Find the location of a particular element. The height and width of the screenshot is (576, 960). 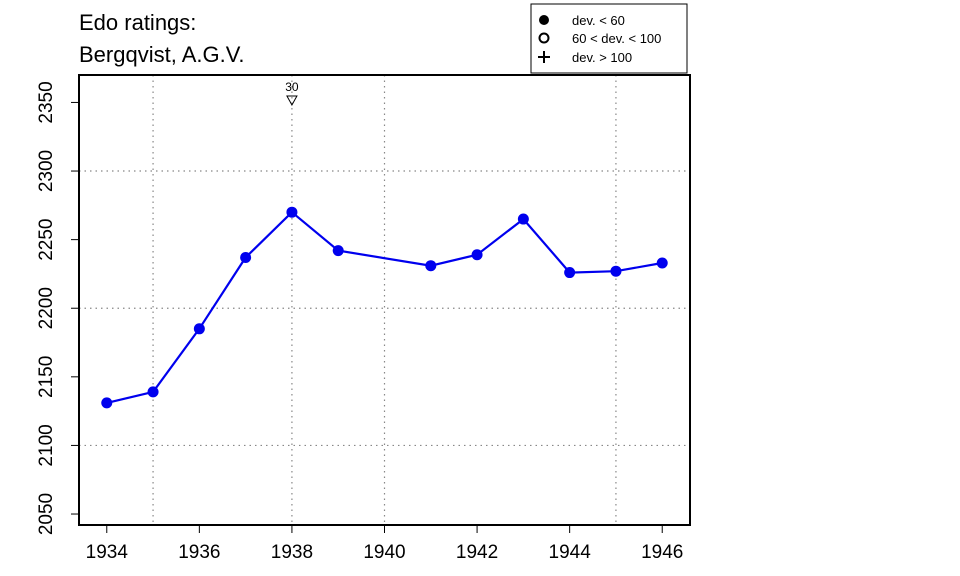

legend-label-dev-below-60: dev. < 60 is located at coordinates (598, 20).